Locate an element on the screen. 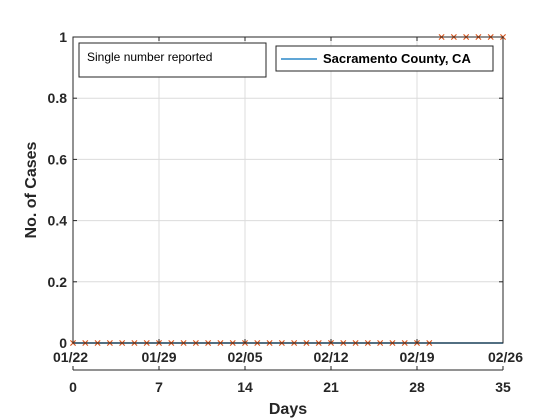 This screenshot has width=560, height=420. y-tick-label-2: 0.4 is located at coordinates (58, 221).